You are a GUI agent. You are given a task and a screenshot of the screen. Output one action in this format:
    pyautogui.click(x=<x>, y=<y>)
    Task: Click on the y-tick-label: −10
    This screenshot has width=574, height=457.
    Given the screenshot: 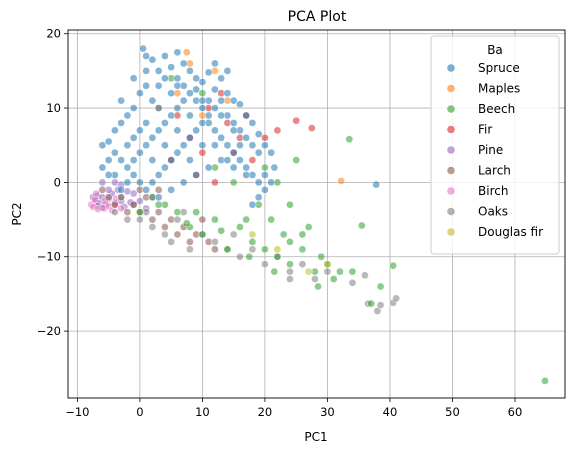 What is the action you would take?
    pyautogui.click(x=49, y=257)
    